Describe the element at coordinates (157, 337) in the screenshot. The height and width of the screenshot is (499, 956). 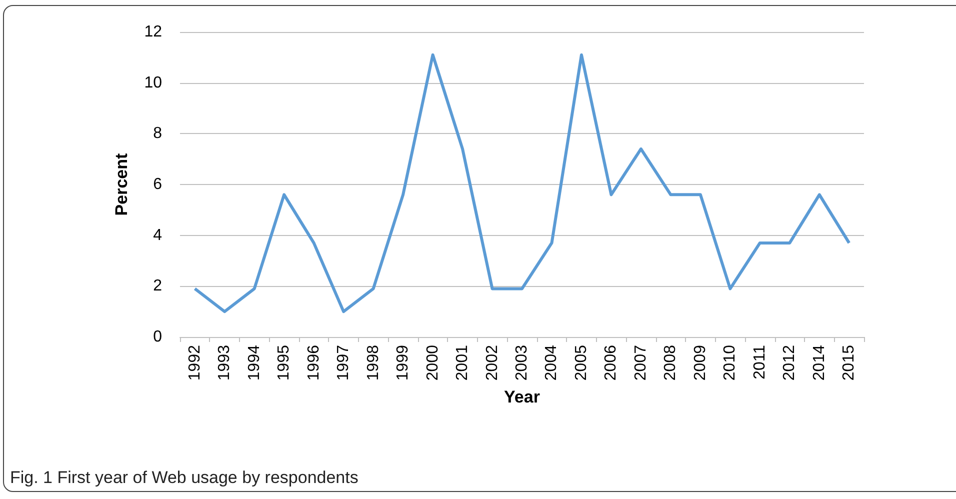
I see `y-tick-label: 0` at that location.